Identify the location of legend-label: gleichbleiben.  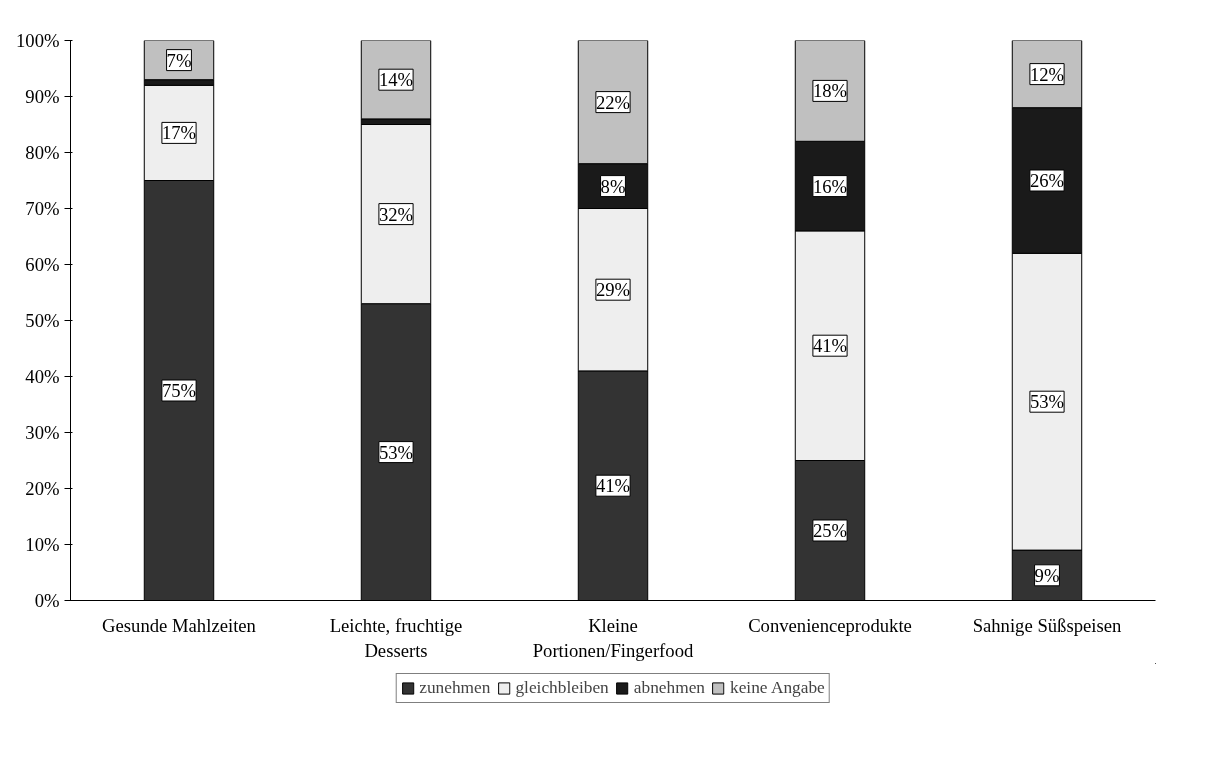
(562, 688).